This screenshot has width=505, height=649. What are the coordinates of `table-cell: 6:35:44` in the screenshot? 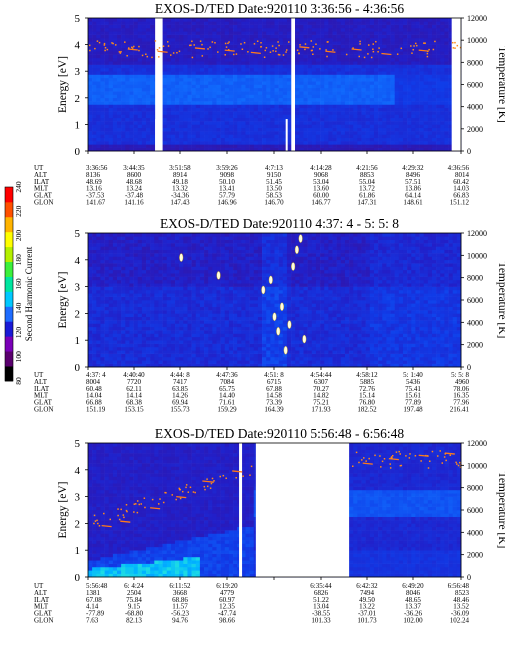 It's located at (321, 586).